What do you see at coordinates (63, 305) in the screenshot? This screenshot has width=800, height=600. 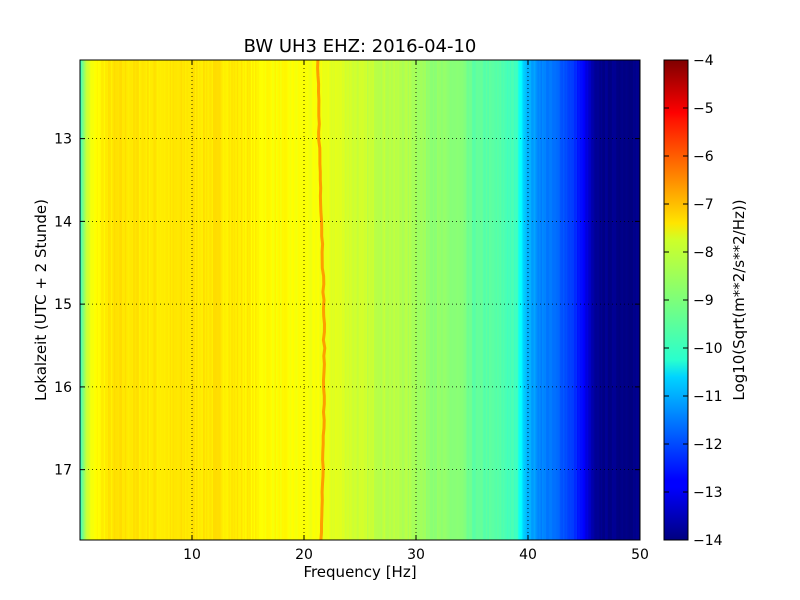 I see `y-tick-label: 15` at bounding box center [63, 305].